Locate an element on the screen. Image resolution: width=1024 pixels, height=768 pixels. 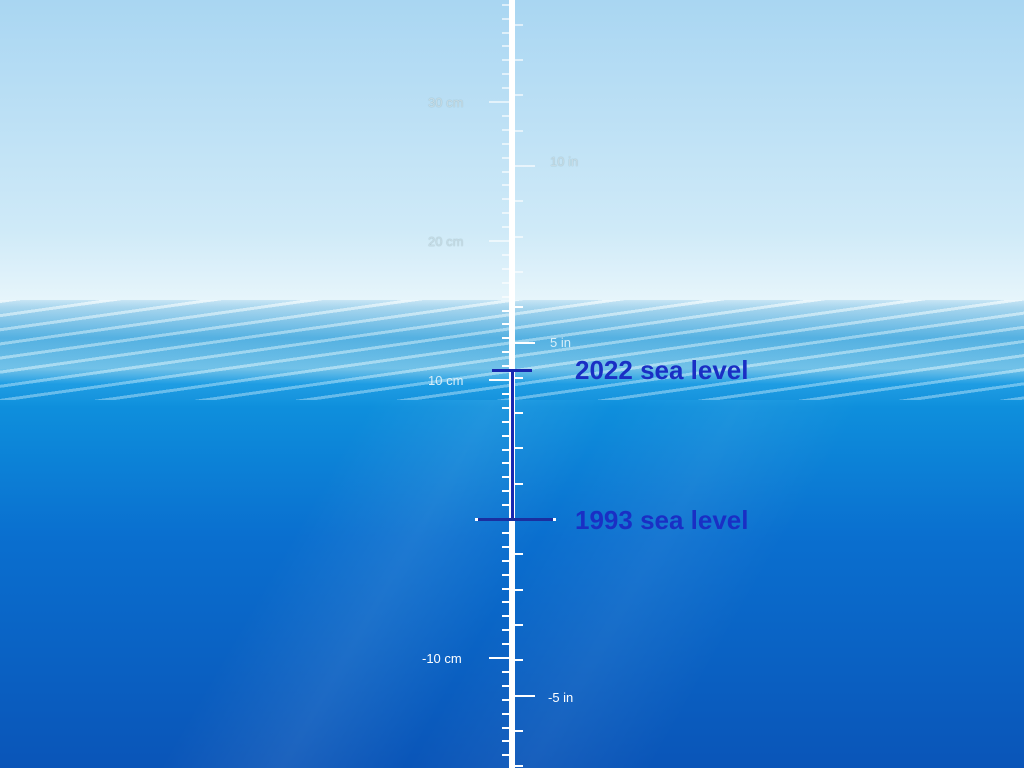
label-5in: 5 in is located at coordinates (560, 342).